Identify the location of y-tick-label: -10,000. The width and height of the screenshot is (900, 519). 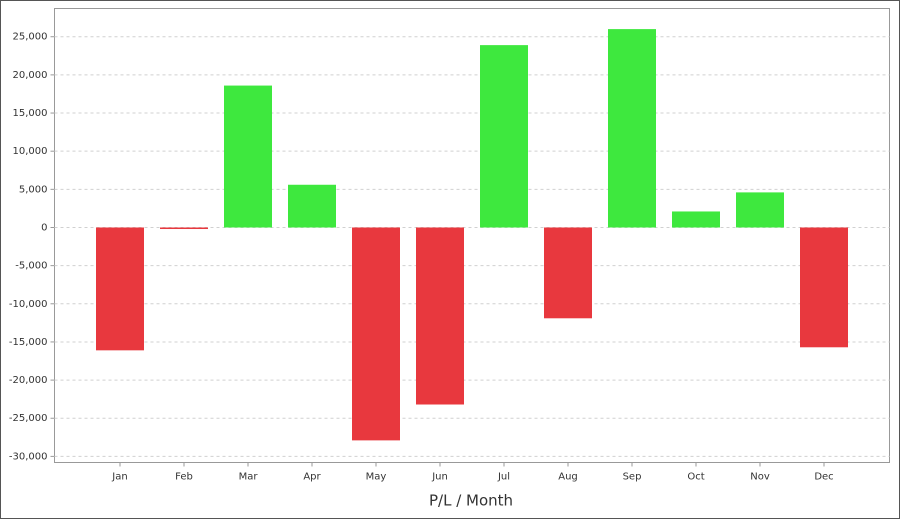
(28, 304).